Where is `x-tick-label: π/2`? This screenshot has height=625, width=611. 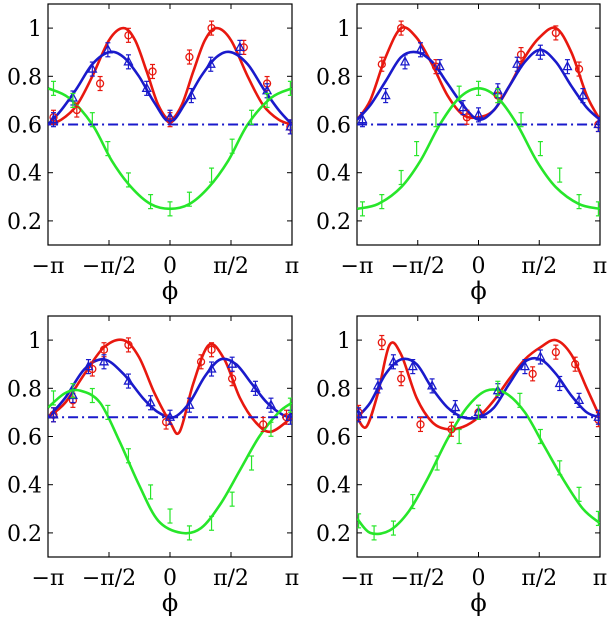 x-tick-label: π/2 is located at coordinates (539, 578).